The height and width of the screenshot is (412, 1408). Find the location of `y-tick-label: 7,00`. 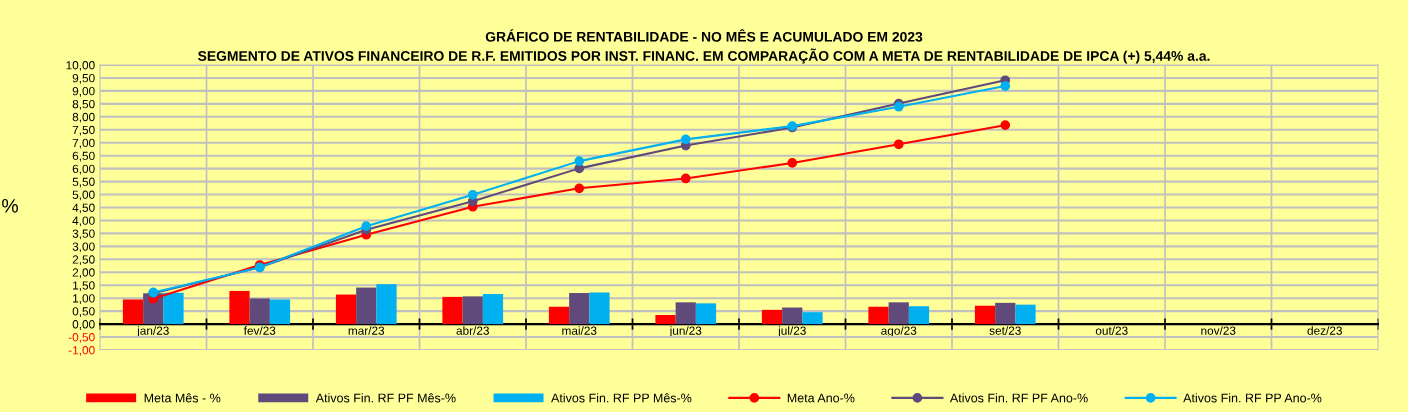

y-tick-label: 7,00 is located at coordinates (83, 143).